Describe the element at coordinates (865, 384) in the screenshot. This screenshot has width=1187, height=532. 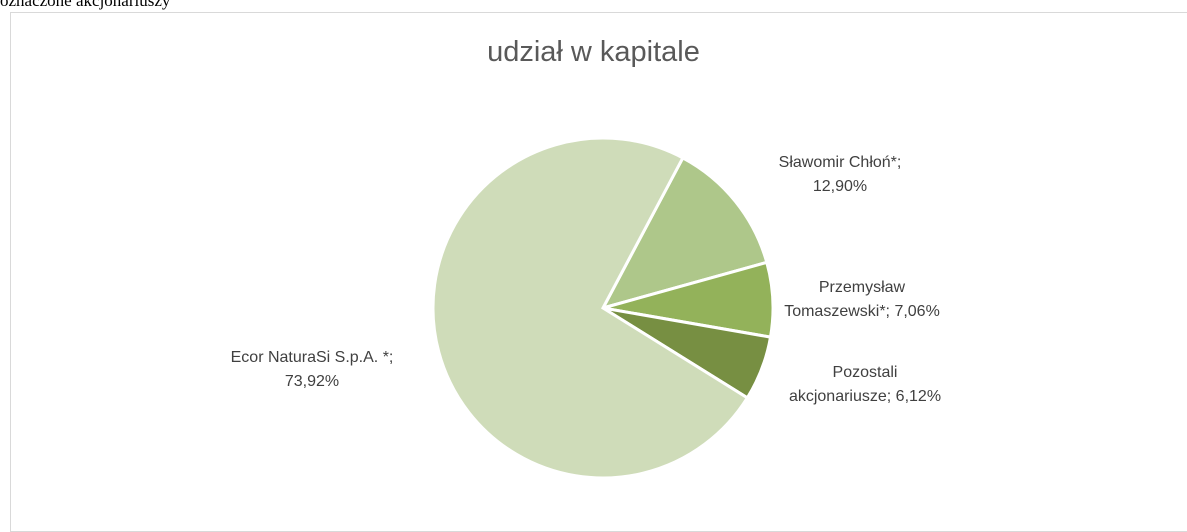
I see `data-label: Pozostali akcjonariusze; 6,12%` at that location.